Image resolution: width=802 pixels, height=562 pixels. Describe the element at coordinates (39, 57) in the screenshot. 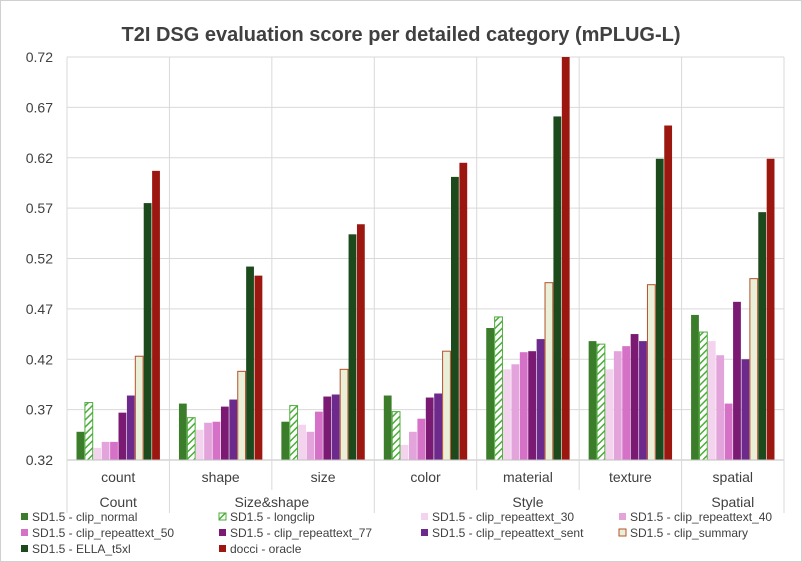

I see `y-tick-label: 0.72` at that location.